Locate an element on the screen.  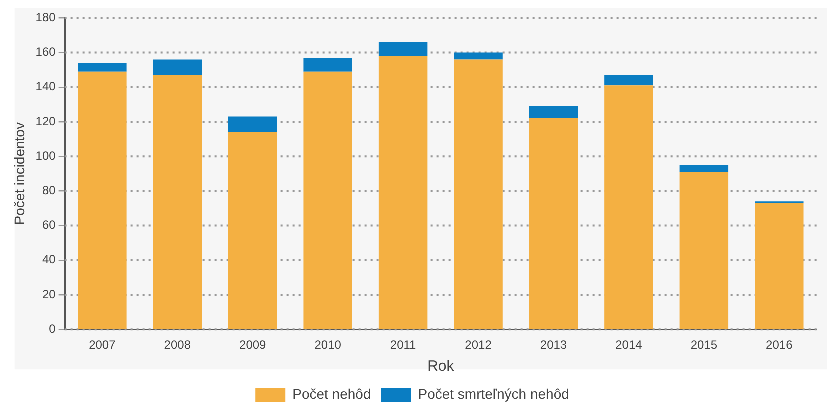
y-tick-label: 160 is located at coordinates (46, 52).